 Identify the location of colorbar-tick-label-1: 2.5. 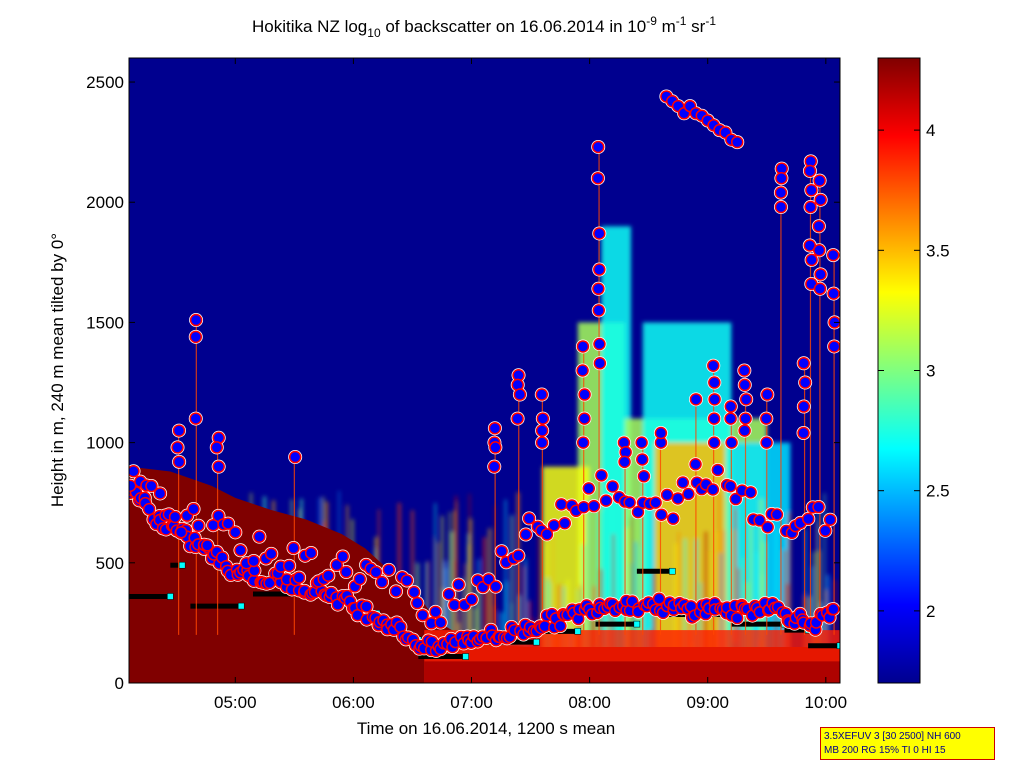
(938, 491).